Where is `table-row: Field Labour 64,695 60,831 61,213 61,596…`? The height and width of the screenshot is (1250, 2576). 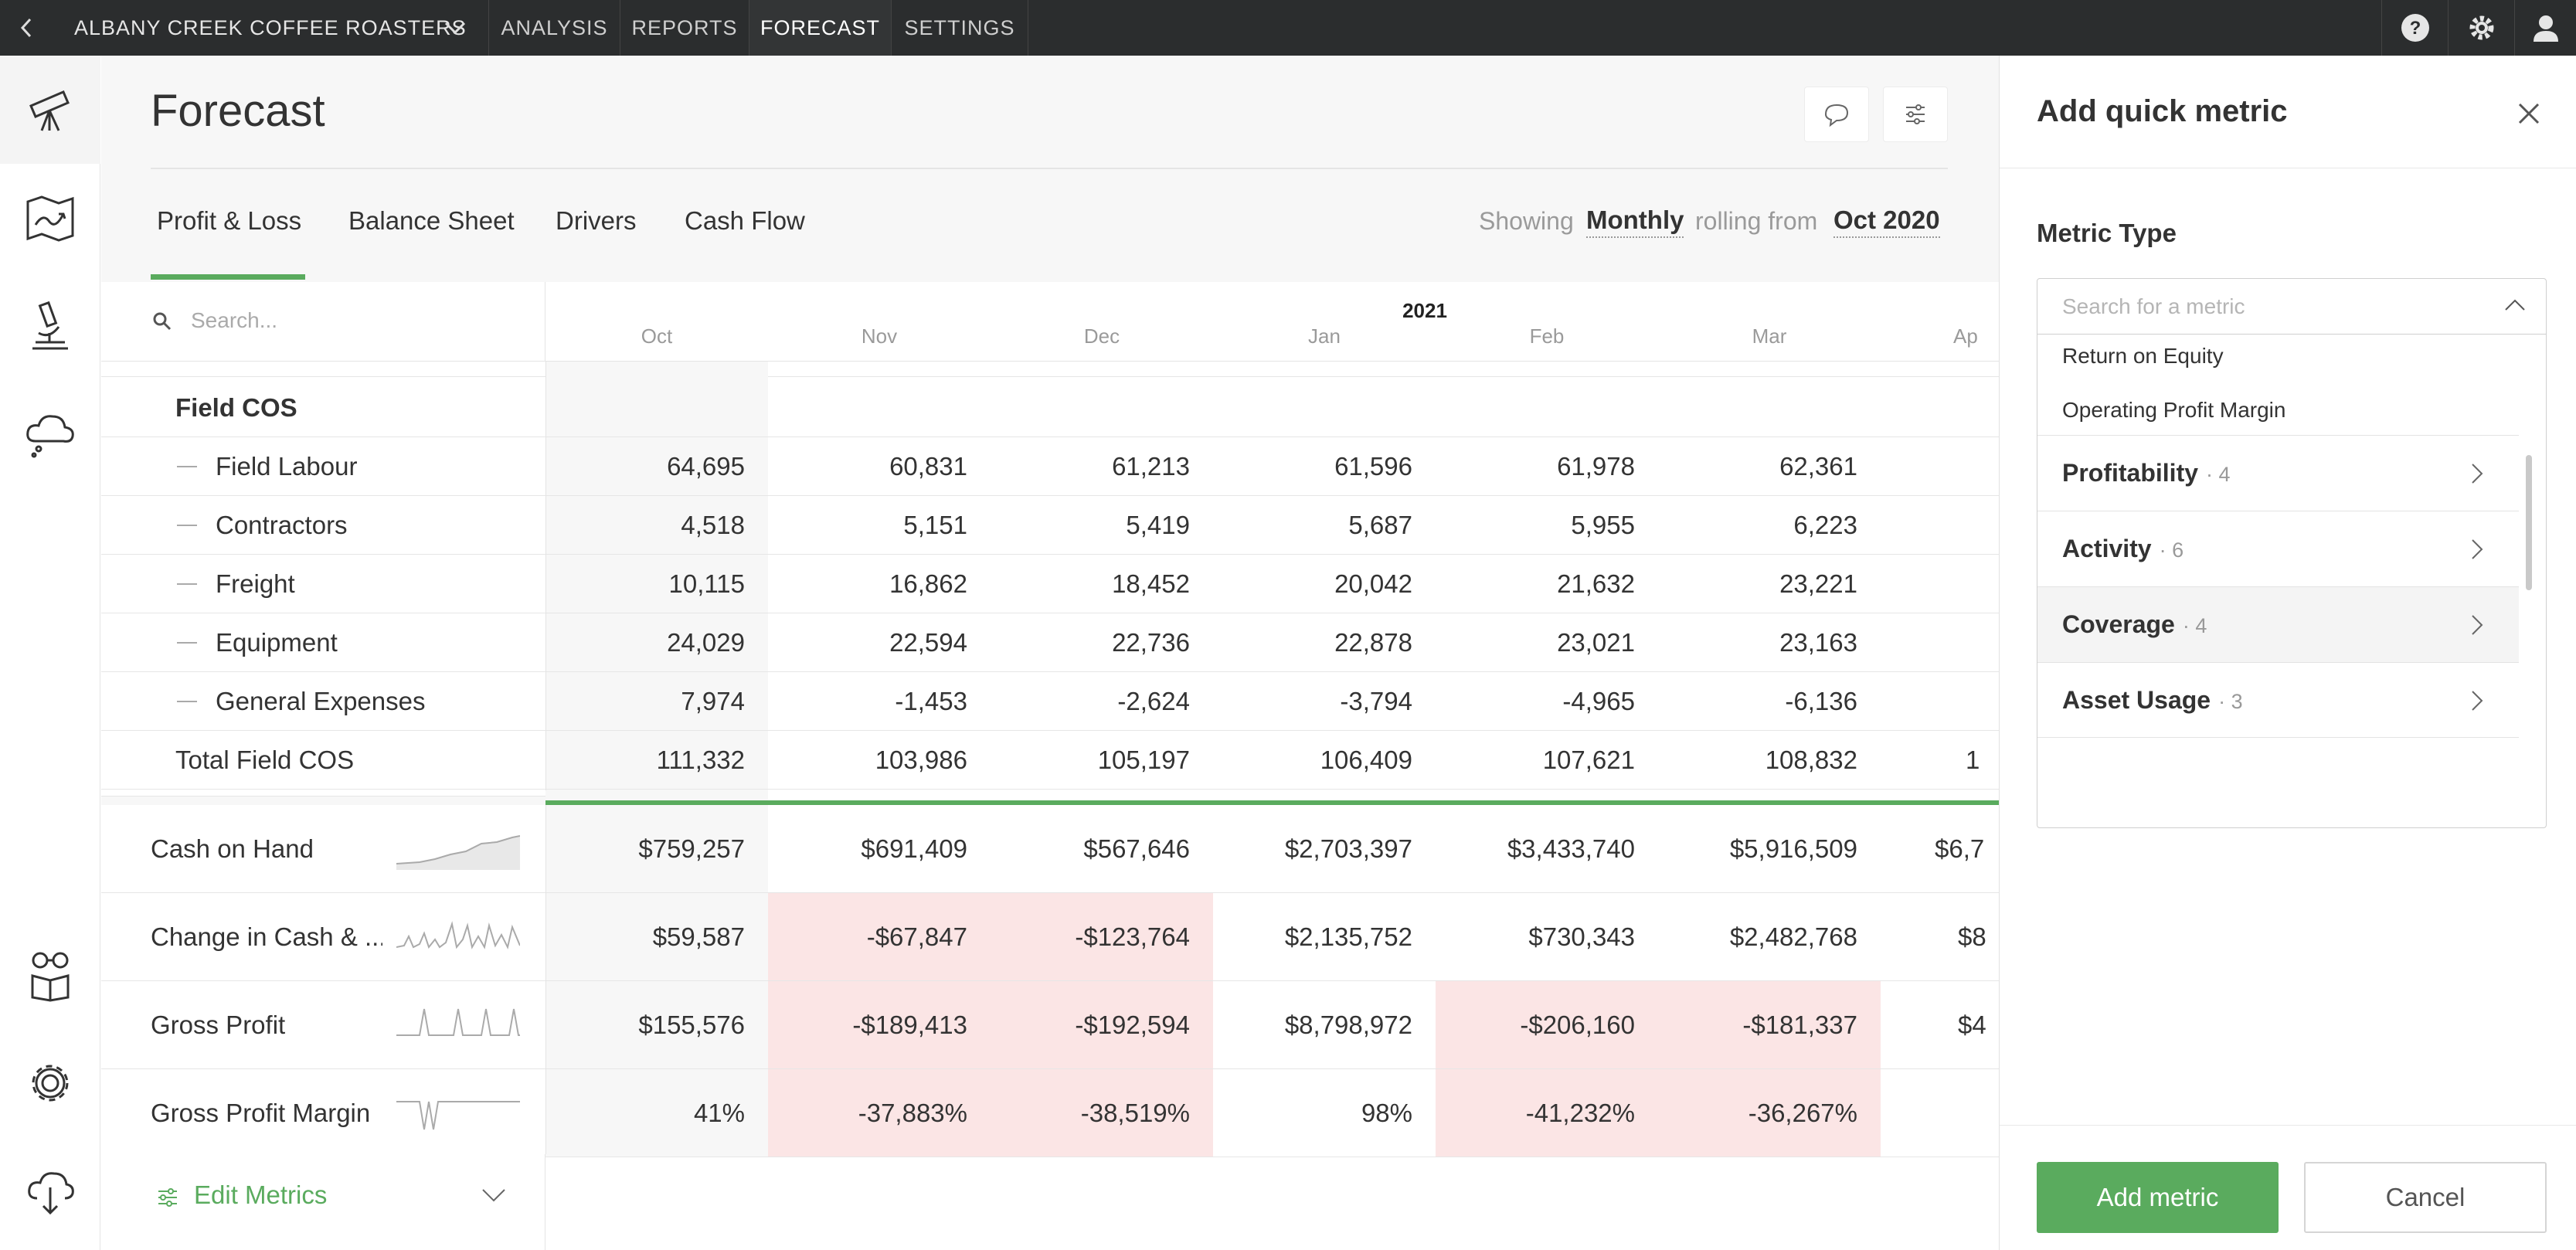
table-row: Field Labour 64,695 60,831 61,213 61,596… is located at coordinates (1050, 466).